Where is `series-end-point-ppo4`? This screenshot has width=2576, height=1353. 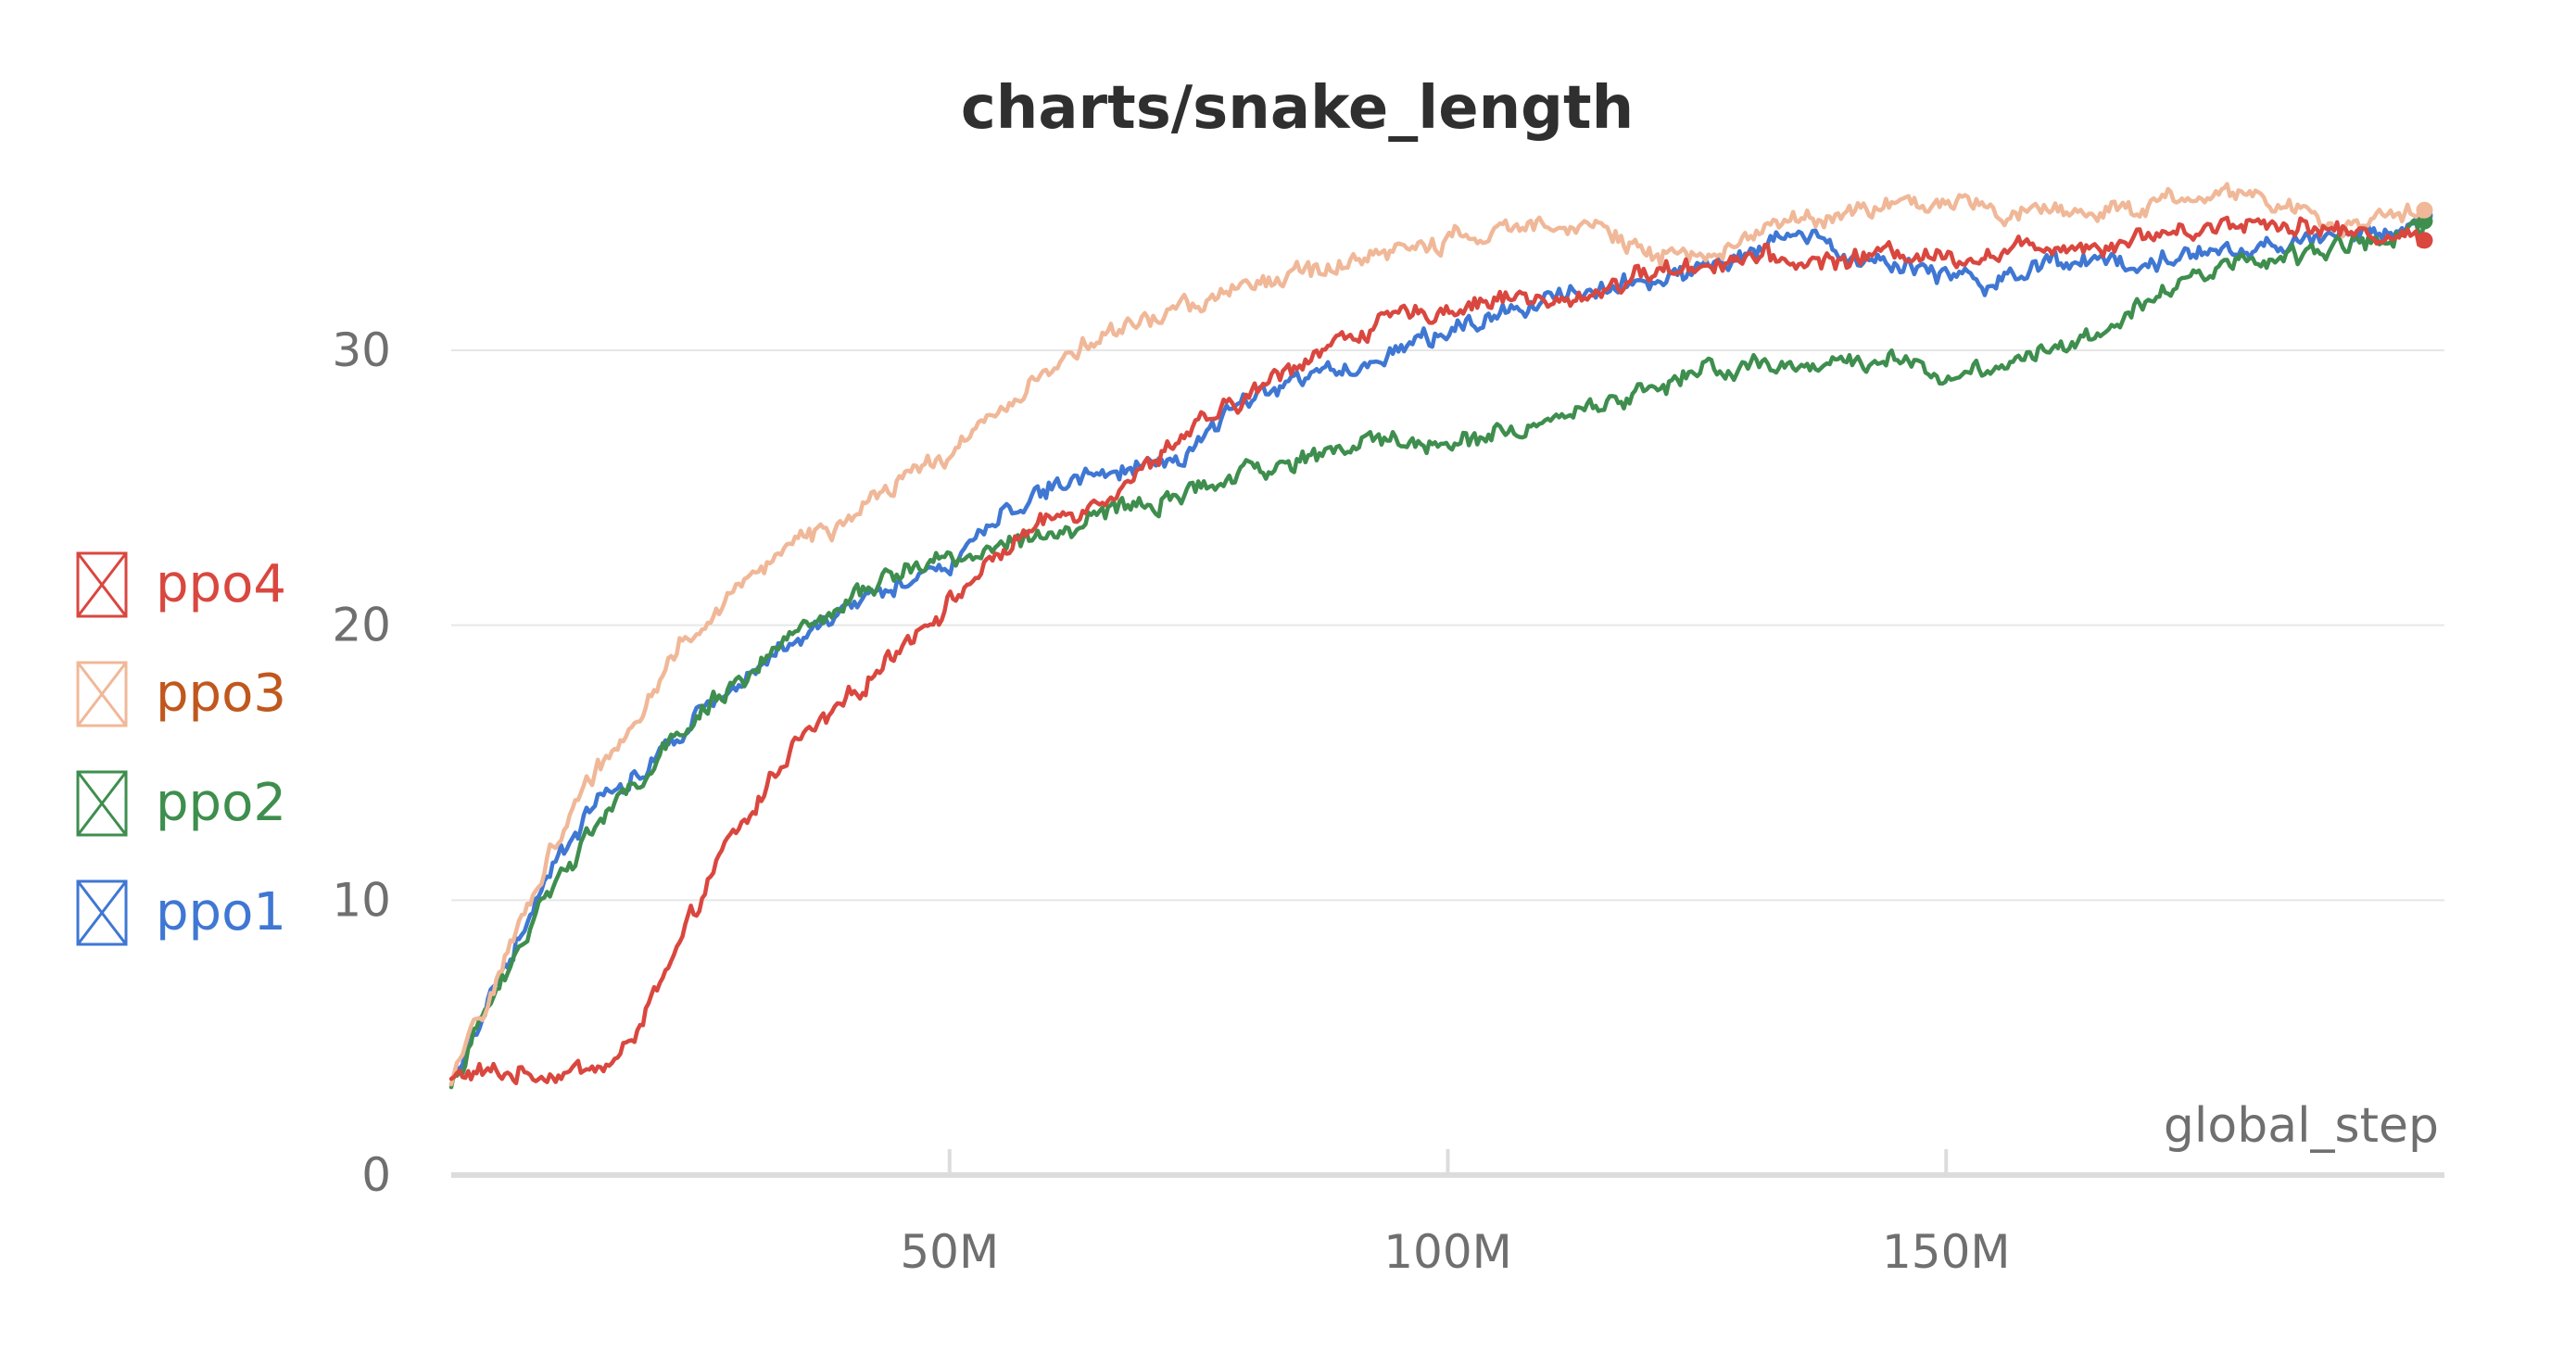 series-end-point-ppo4 is located at coordinates (2424, 240).